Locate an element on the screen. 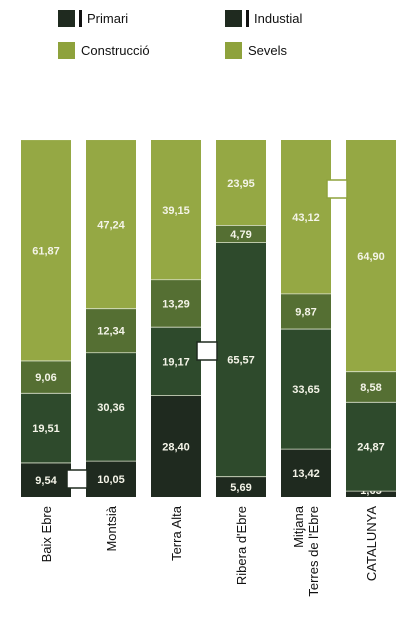 The width and height of the screenshot is (399, 619). category-label-montsi: Montsià is located at coordinates (111, 528).